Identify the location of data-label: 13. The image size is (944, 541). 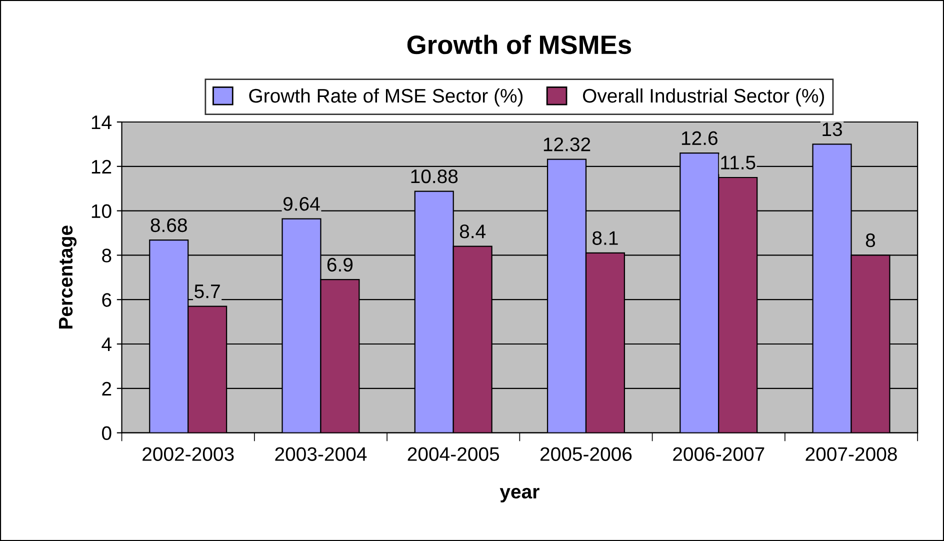
(832, 129).